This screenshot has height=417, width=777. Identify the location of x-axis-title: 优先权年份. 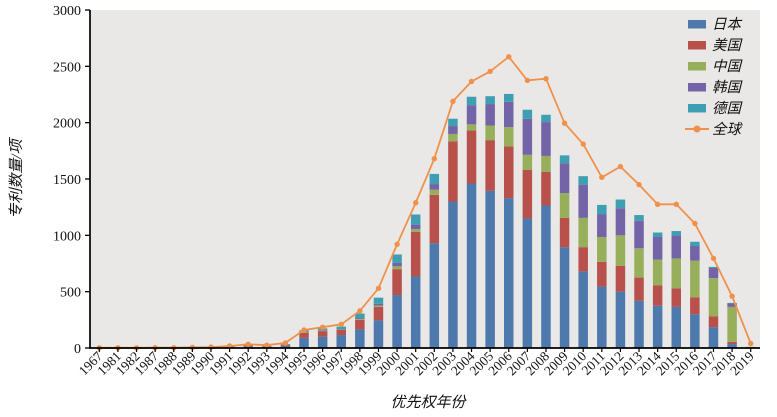
(428, 402).